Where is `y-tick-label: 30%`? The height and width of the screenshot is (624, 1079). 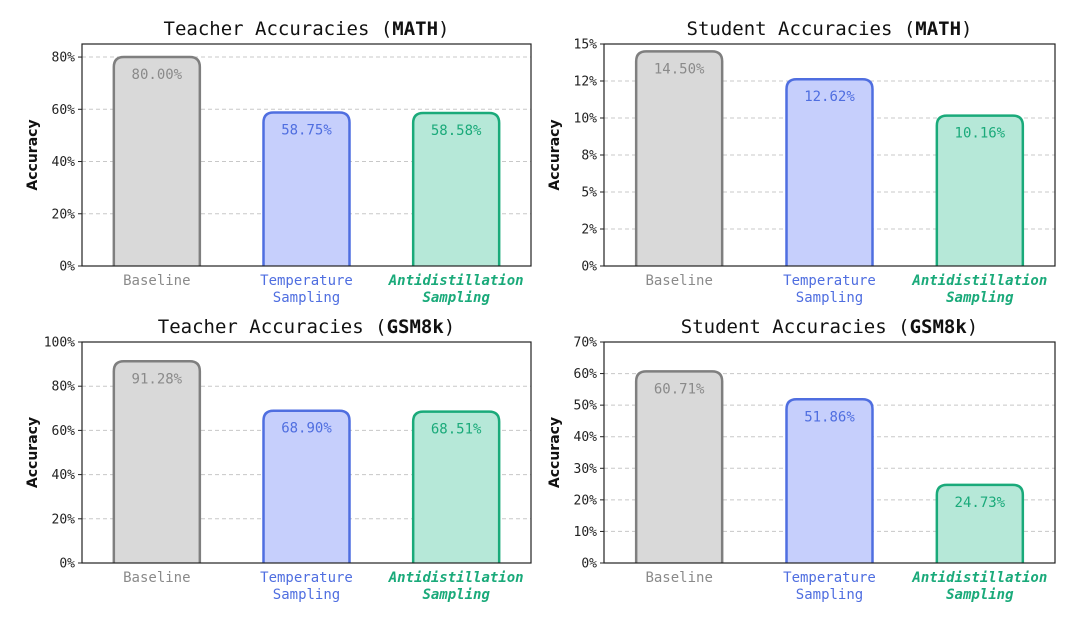
y-tick-label: 30% is located at coordinates (586, 469).